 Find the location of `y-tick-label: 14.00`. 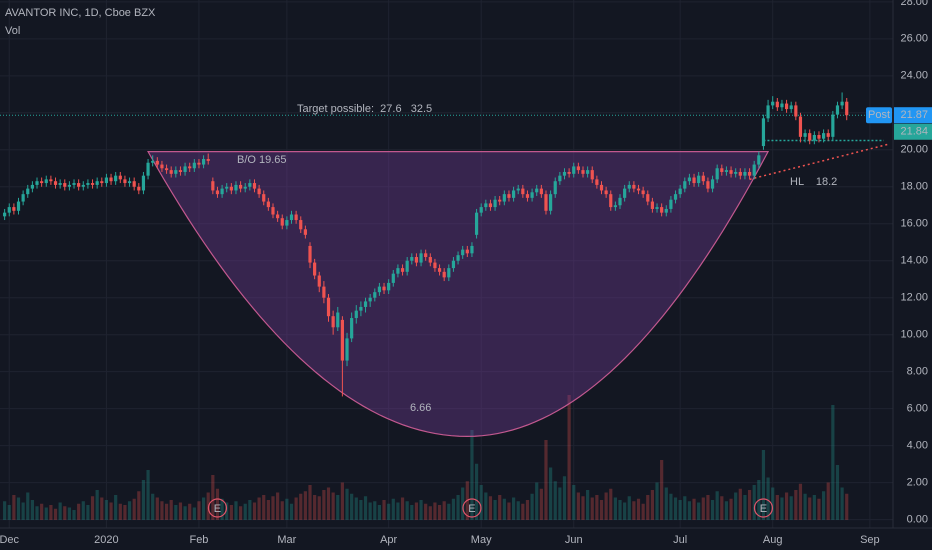

y-tick-label: 14.00 is located at coordinates (914, 261).